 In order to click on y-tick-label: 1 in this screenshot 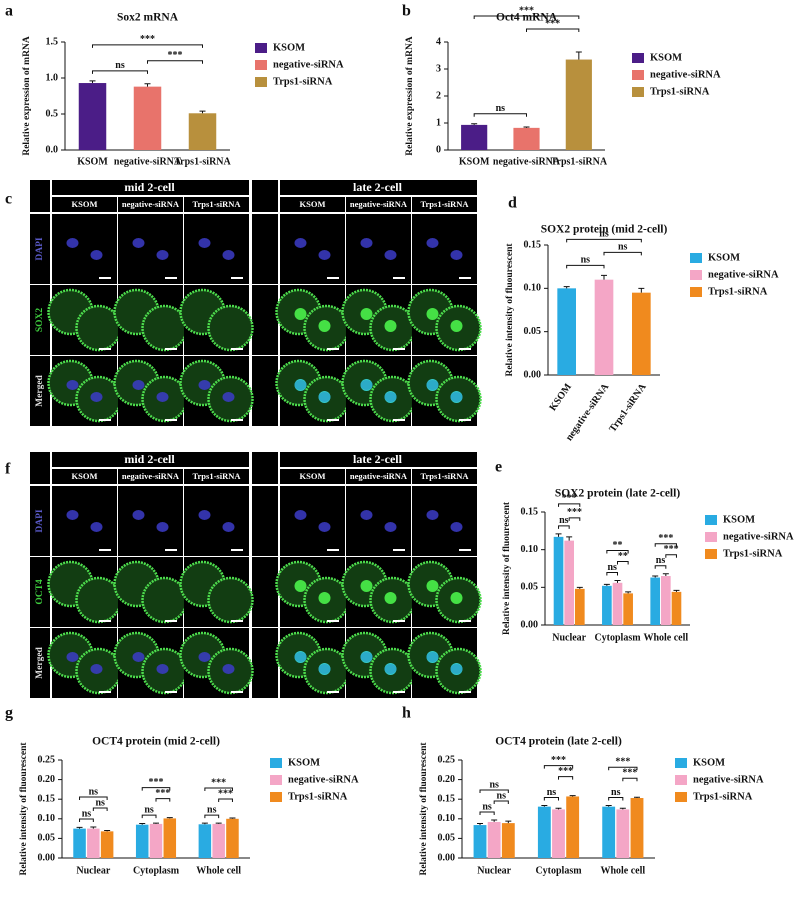, I will do `click(438, 122)`.